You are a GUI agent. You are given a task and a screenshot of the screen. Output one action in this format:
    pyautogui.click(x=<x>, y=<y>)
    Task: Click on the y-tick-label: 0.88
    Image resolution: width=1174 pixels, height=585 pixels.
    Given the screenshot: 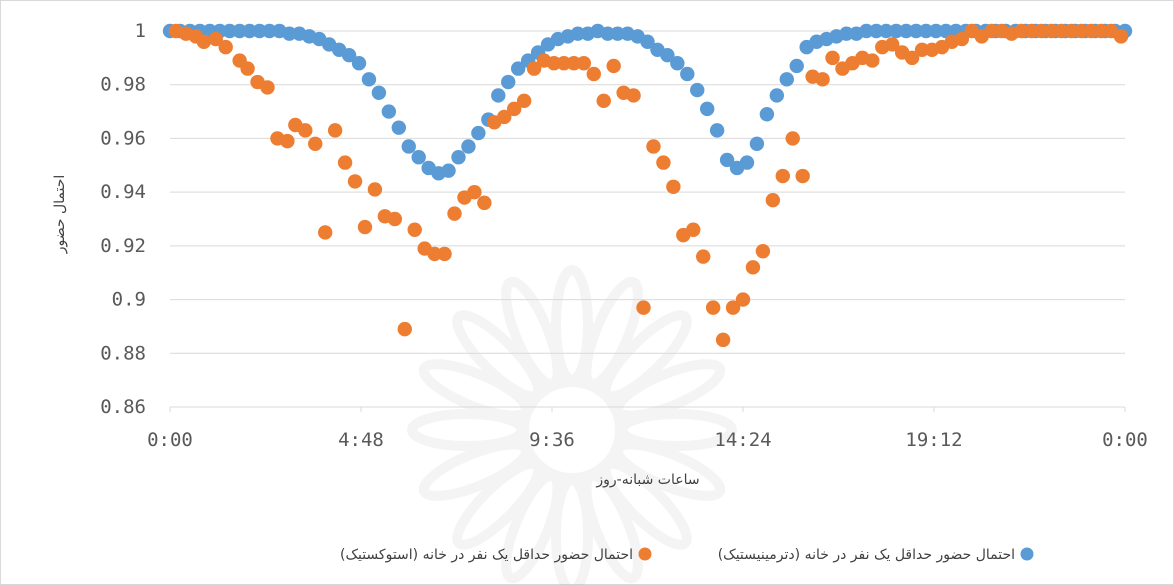 What is the action you would take?
    pyautogui.click(x=123, y=353)
    